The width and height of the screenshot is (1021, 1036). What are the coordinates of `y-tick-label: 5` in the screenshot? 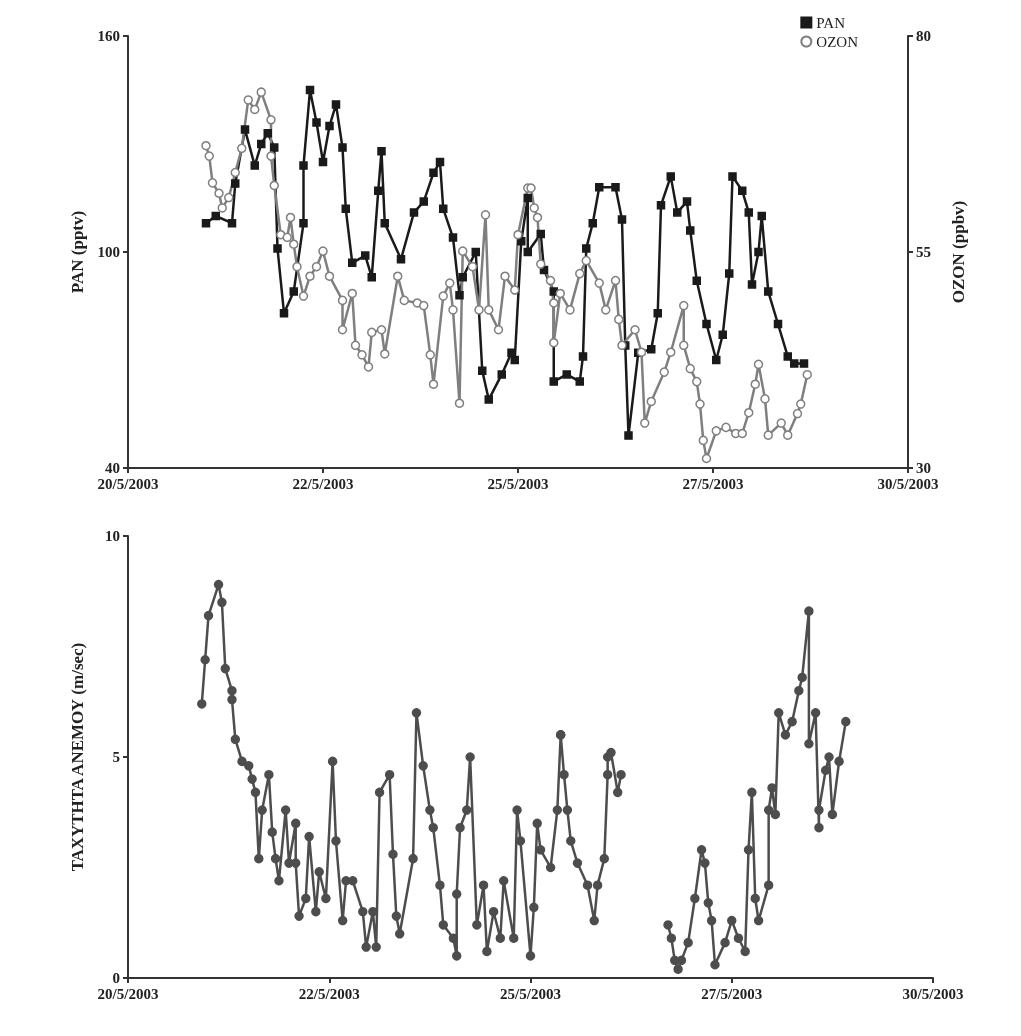 It's located at (116, 757).